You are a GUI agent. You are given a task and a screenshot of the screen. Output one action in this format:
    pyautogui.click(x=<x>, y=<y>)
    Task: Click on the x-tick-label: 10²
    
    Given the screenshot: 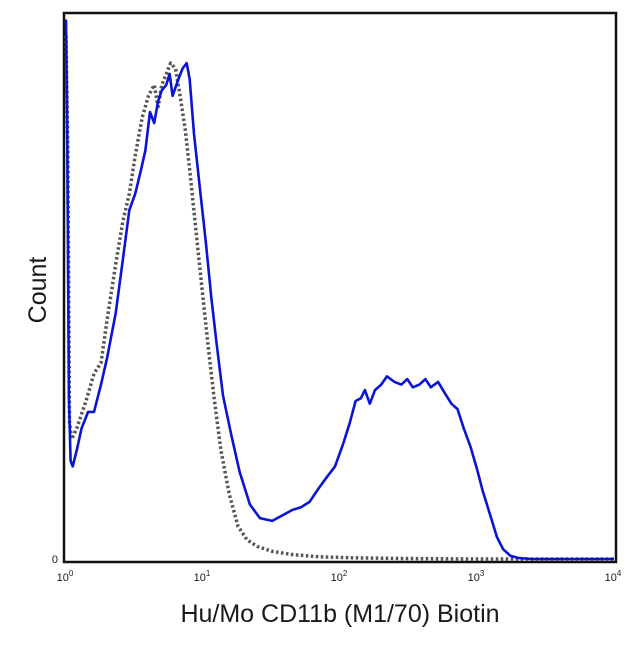 What is the action you would take?
    pyautogui.click(x=339, y=576)
    